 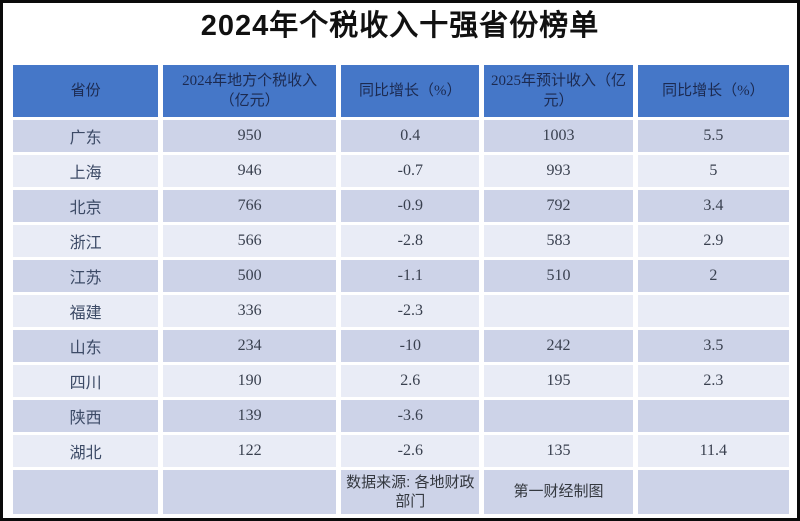 What do you see at coordinates (558, 91) in the screenshot?
I see `column-header-2025-forecast: 2025年预计收入（亿元）` at bounding box center [558, 91].